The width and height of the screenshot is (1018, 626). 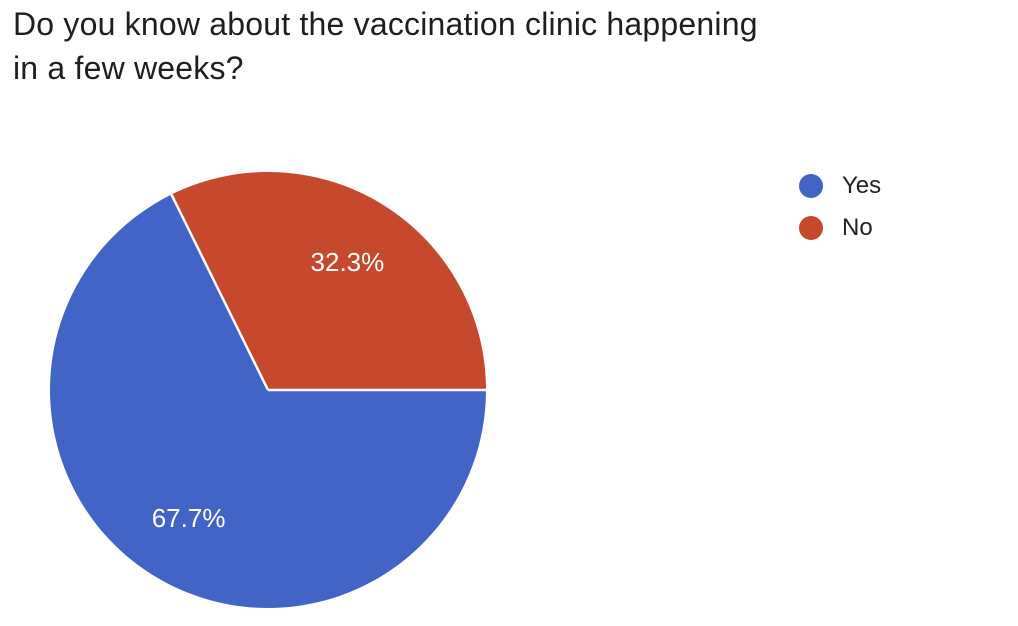 What do you see at coordinates (811, 227) in the screenshot?
I see `legend-swatch-no-icon` at bounding box center [811, 227].